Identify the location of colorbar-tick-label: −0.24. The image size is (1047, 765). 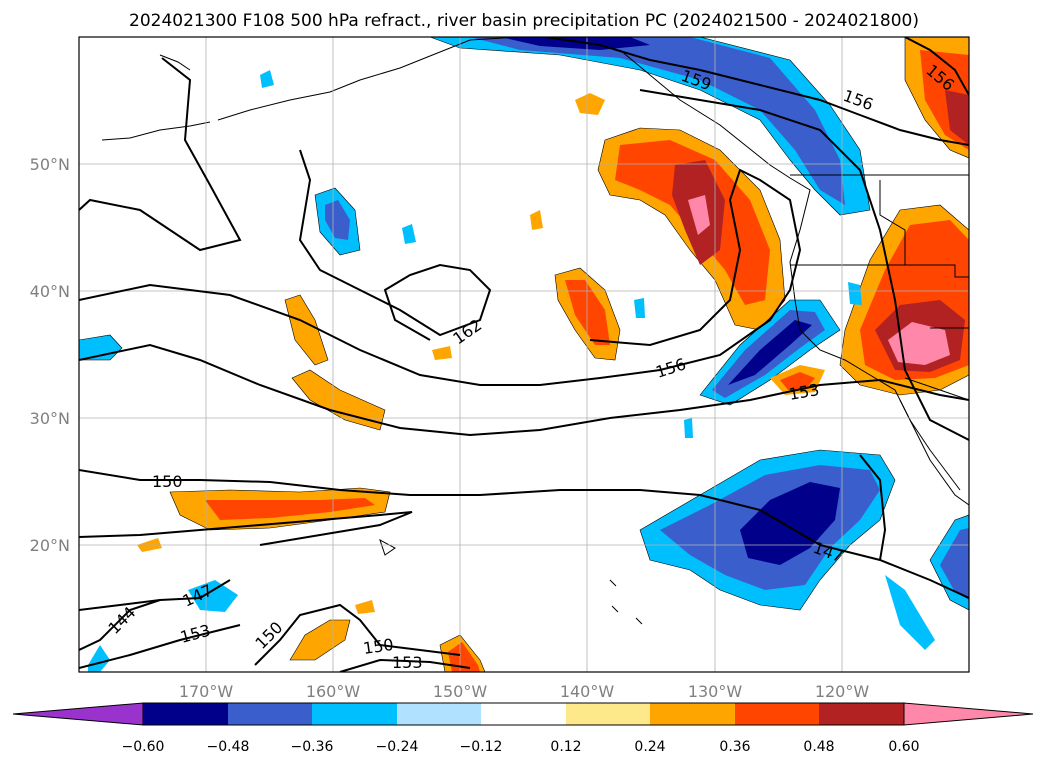
(397, 747).